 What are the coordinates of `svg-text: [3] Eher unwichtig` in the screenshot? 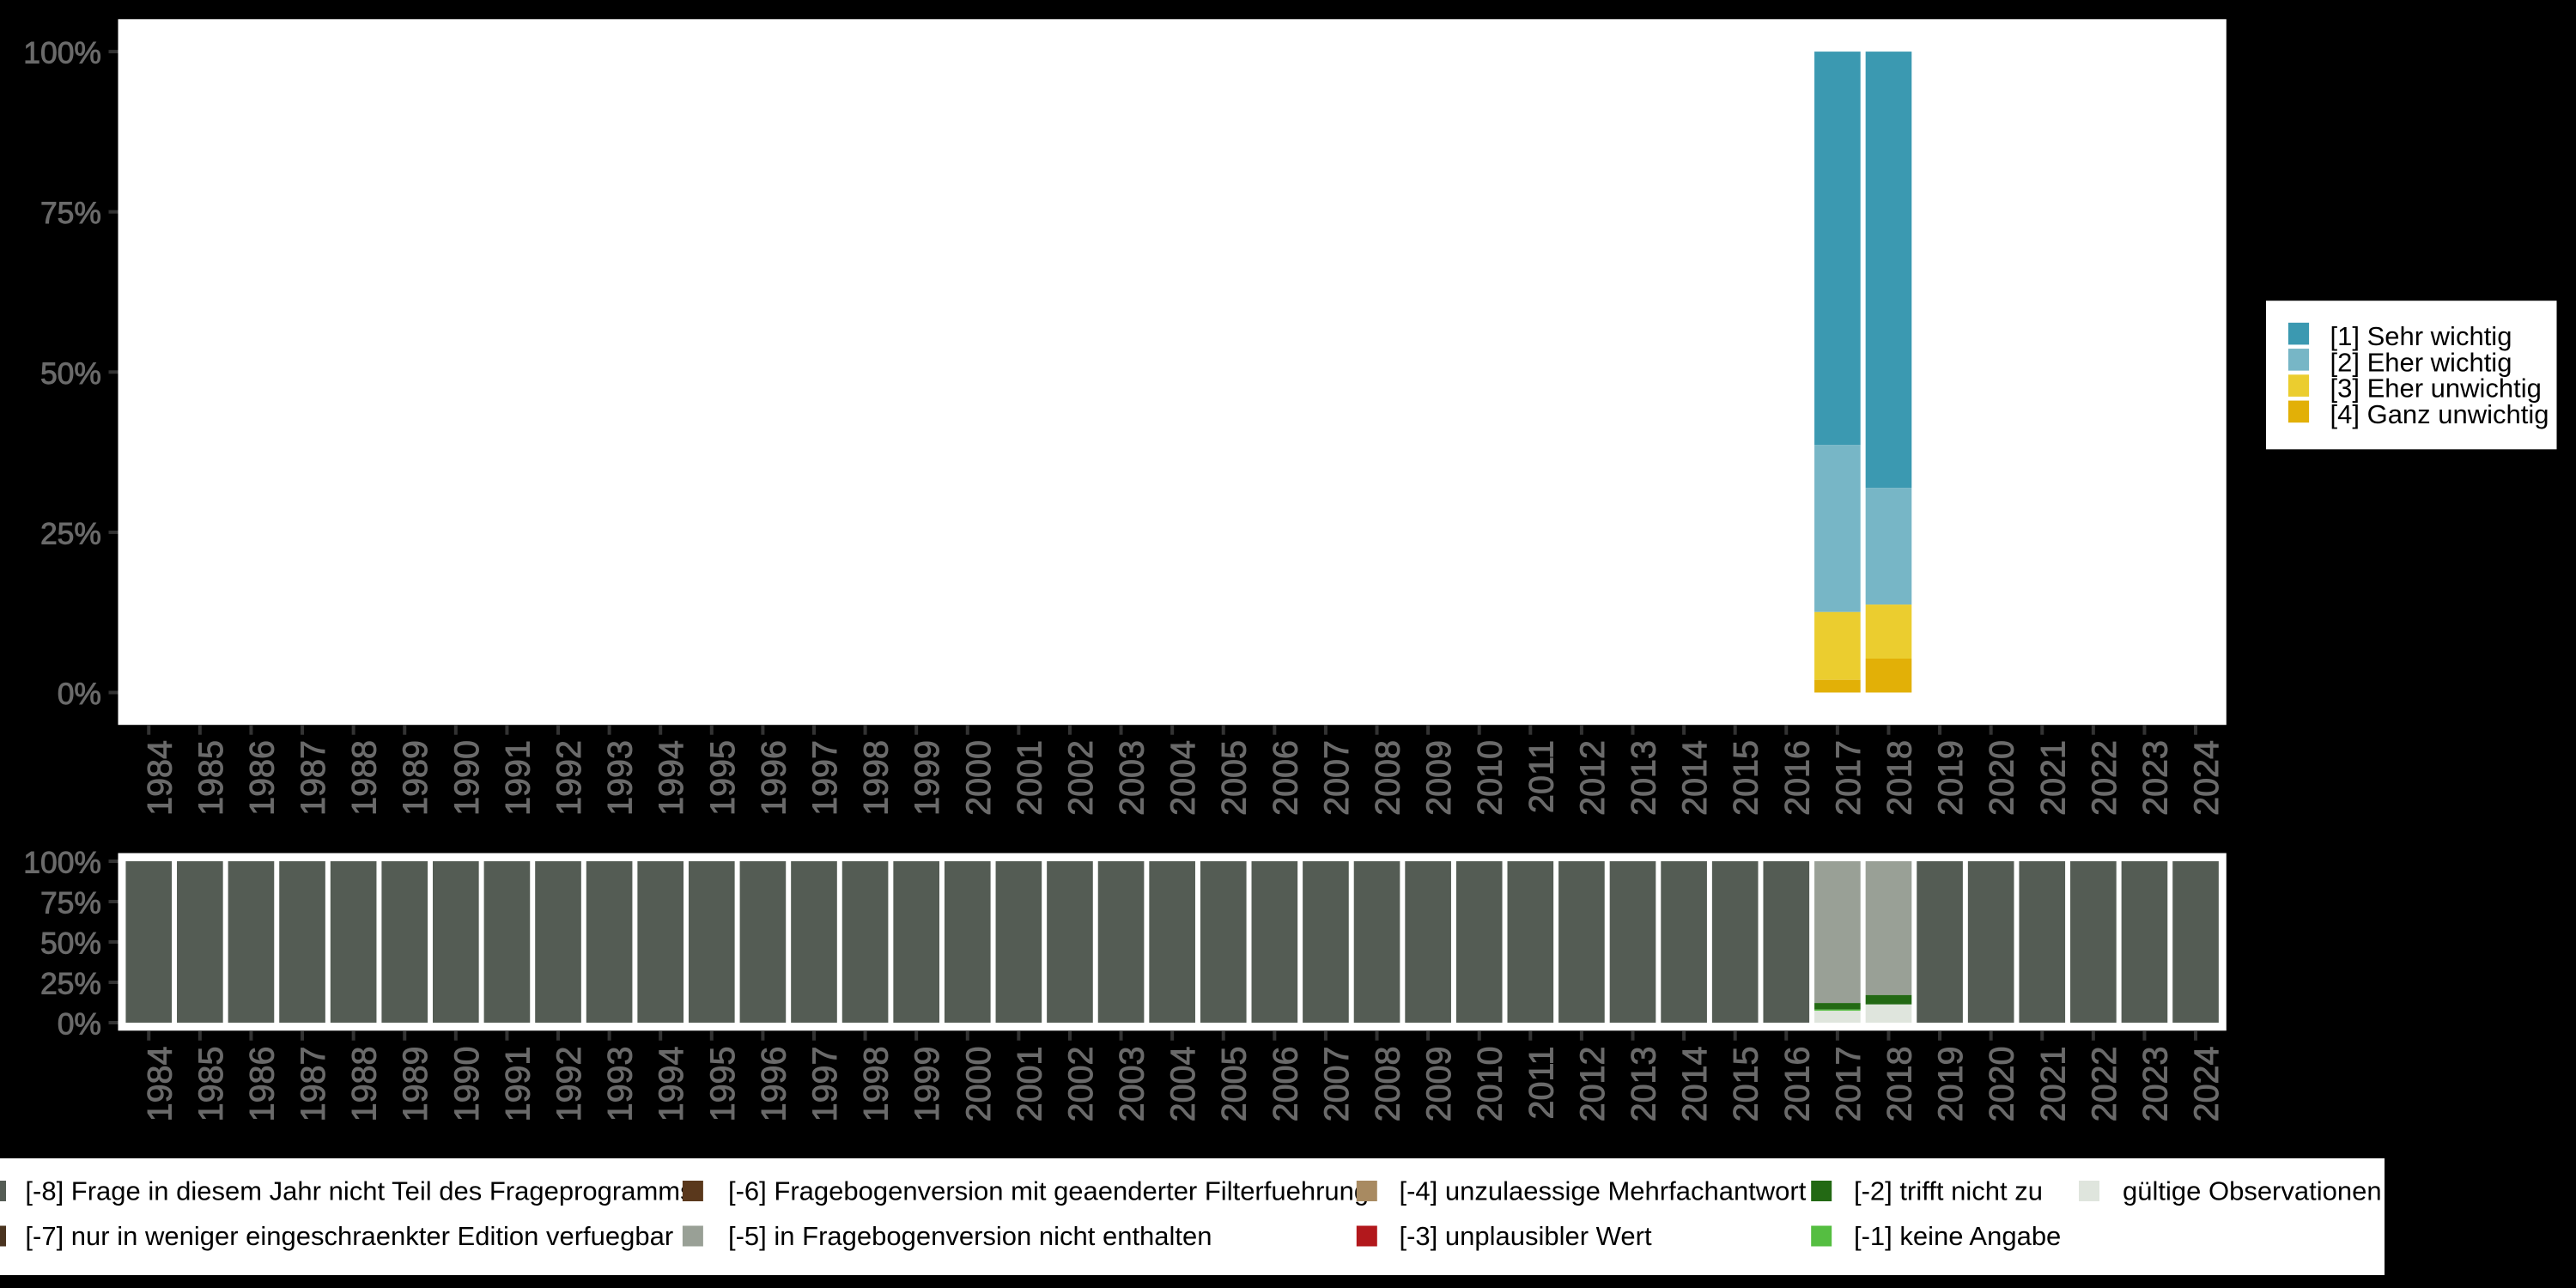 It's located at (2436, 389).